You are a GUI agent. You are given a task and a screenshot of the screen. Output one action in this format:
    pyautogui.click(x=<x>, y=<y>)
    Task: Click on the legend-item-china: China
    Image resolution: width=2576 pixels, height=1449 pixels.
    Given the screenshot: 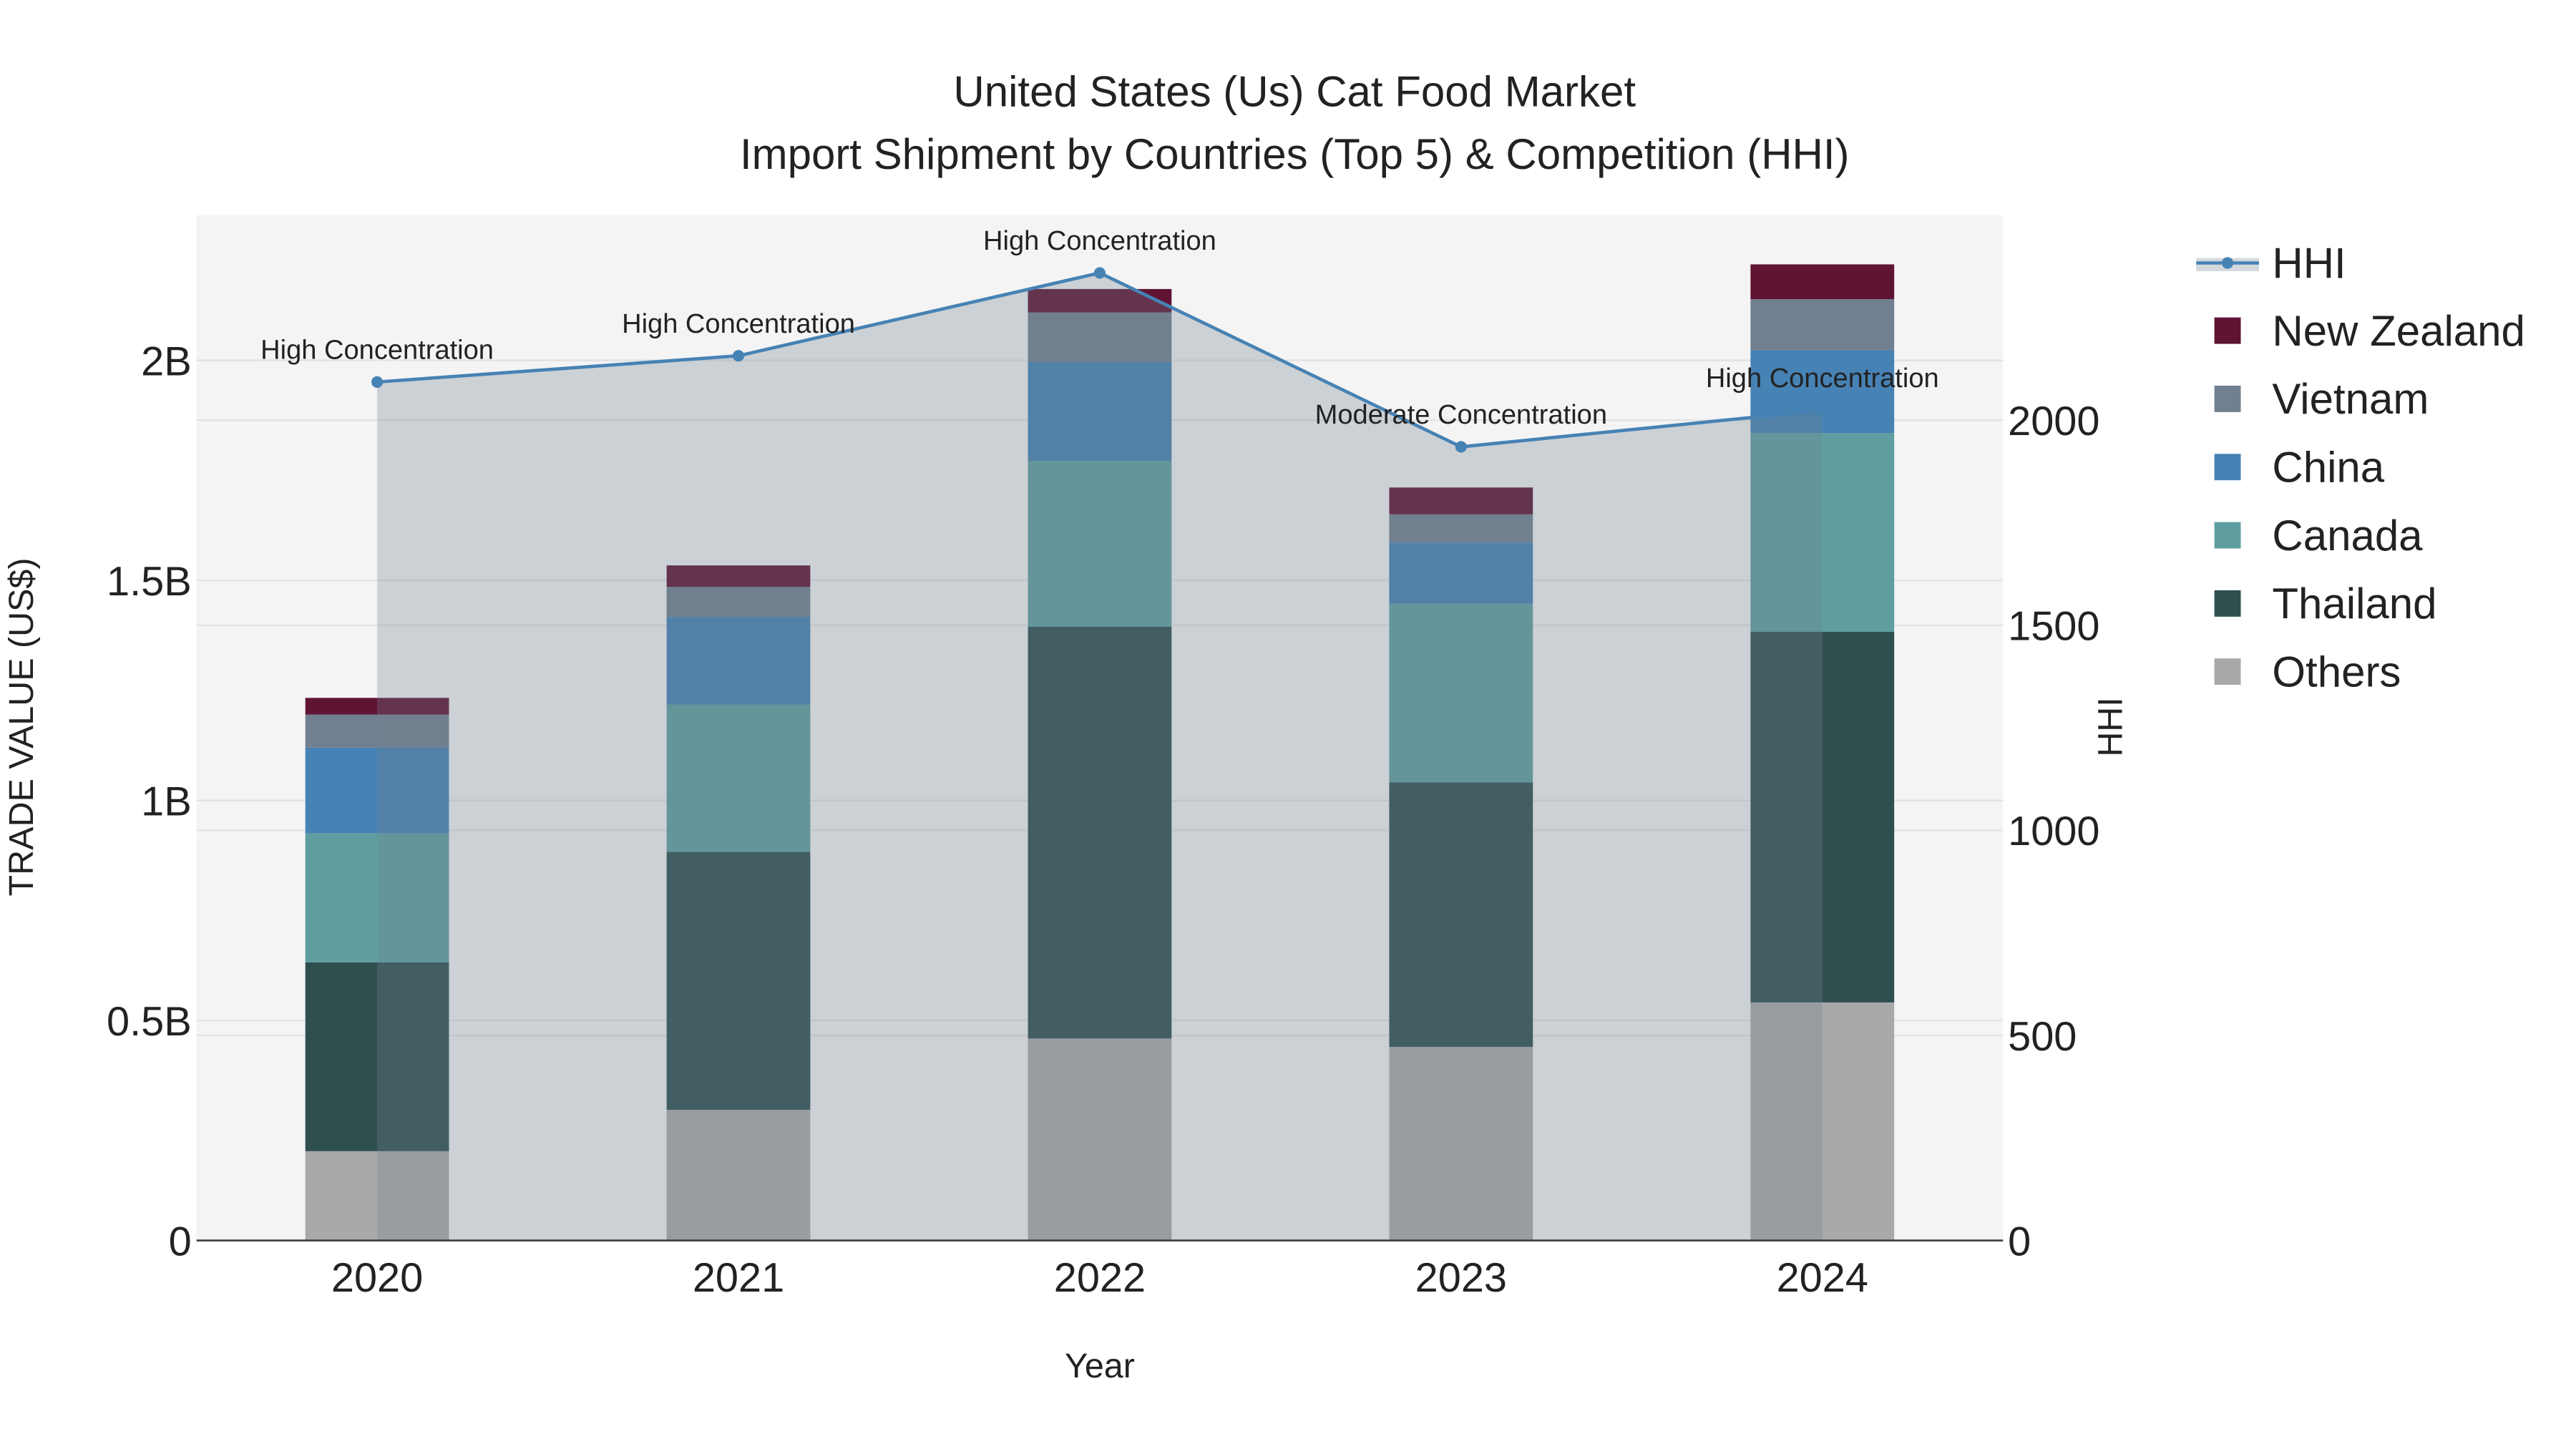 What is the action you would take?
    pyautogui.click(x=2299, y=468)
    